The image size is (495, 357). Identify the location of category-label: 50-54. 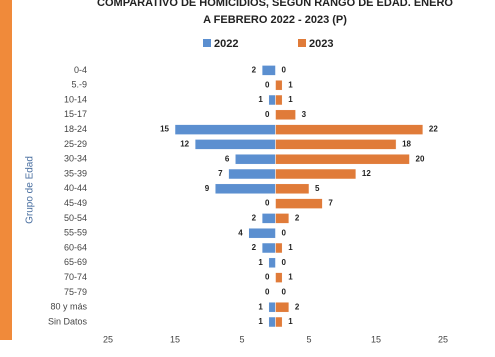
(75, 218).